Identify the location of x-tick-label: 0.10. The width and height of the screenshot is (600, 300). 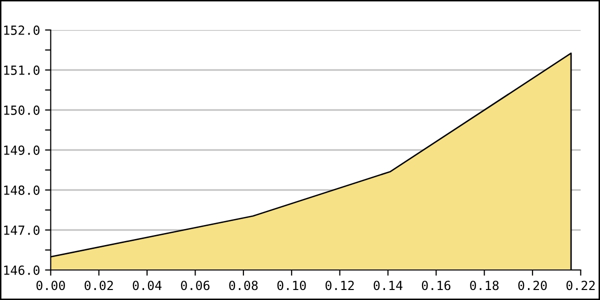
(291, 285).